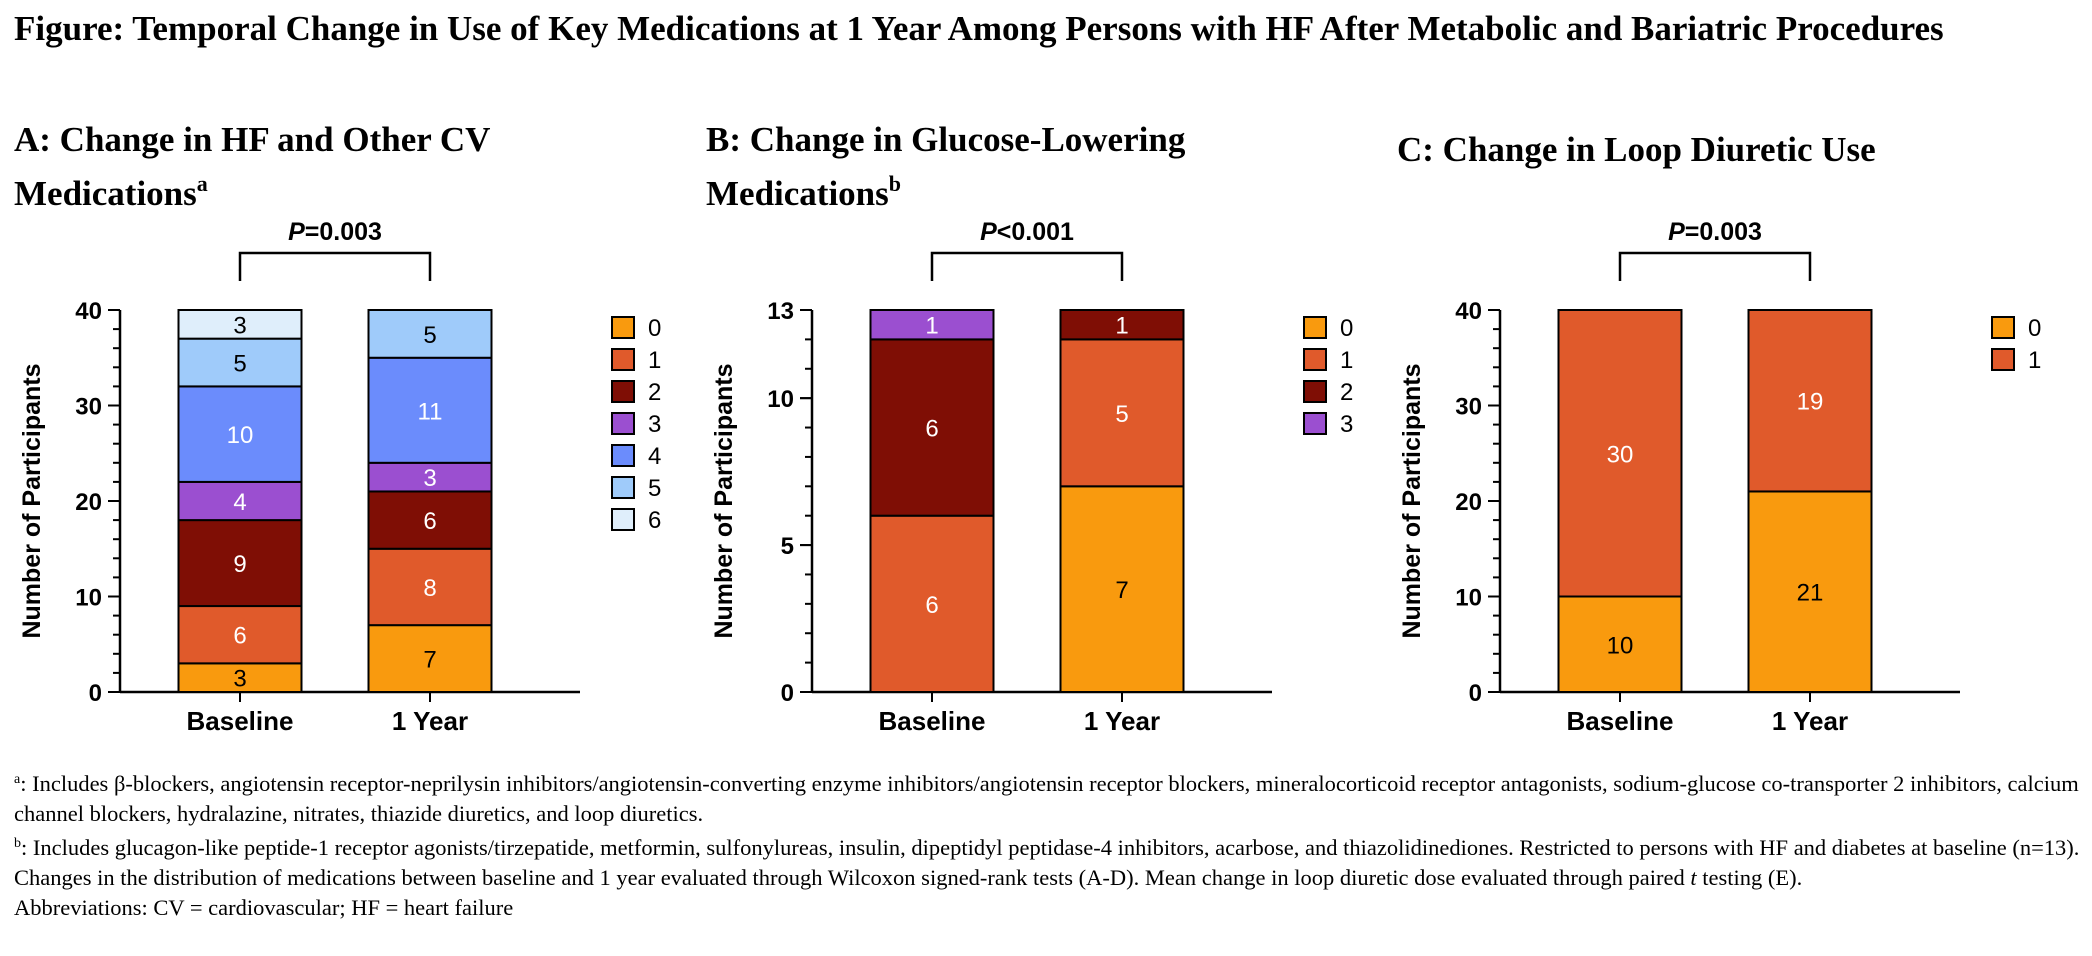 The image size is (2092, 956). I want to click on legend-label: 0, so click(2034, 328).